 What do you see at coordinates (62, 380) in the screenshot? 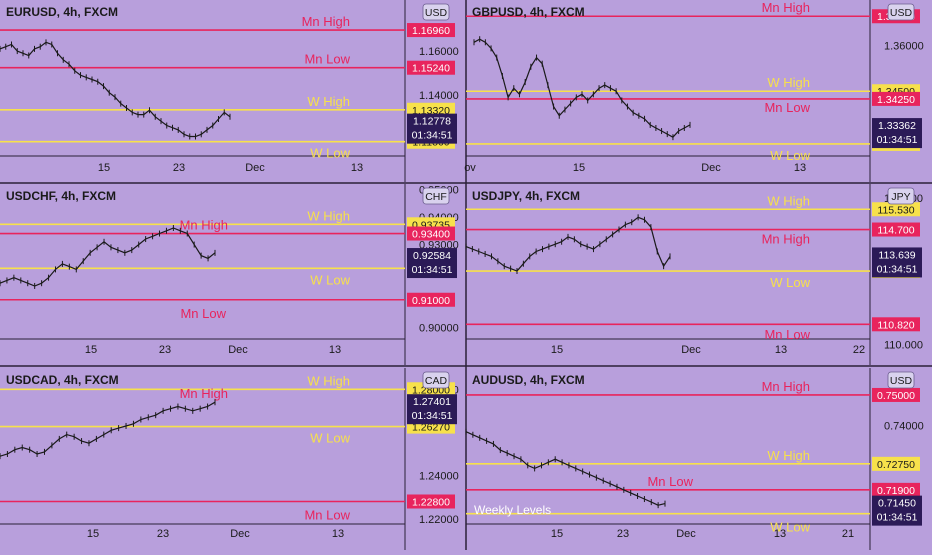
I see `chart-title: USDCAD, 4h, FXCM` at bounding box center [62, 380].